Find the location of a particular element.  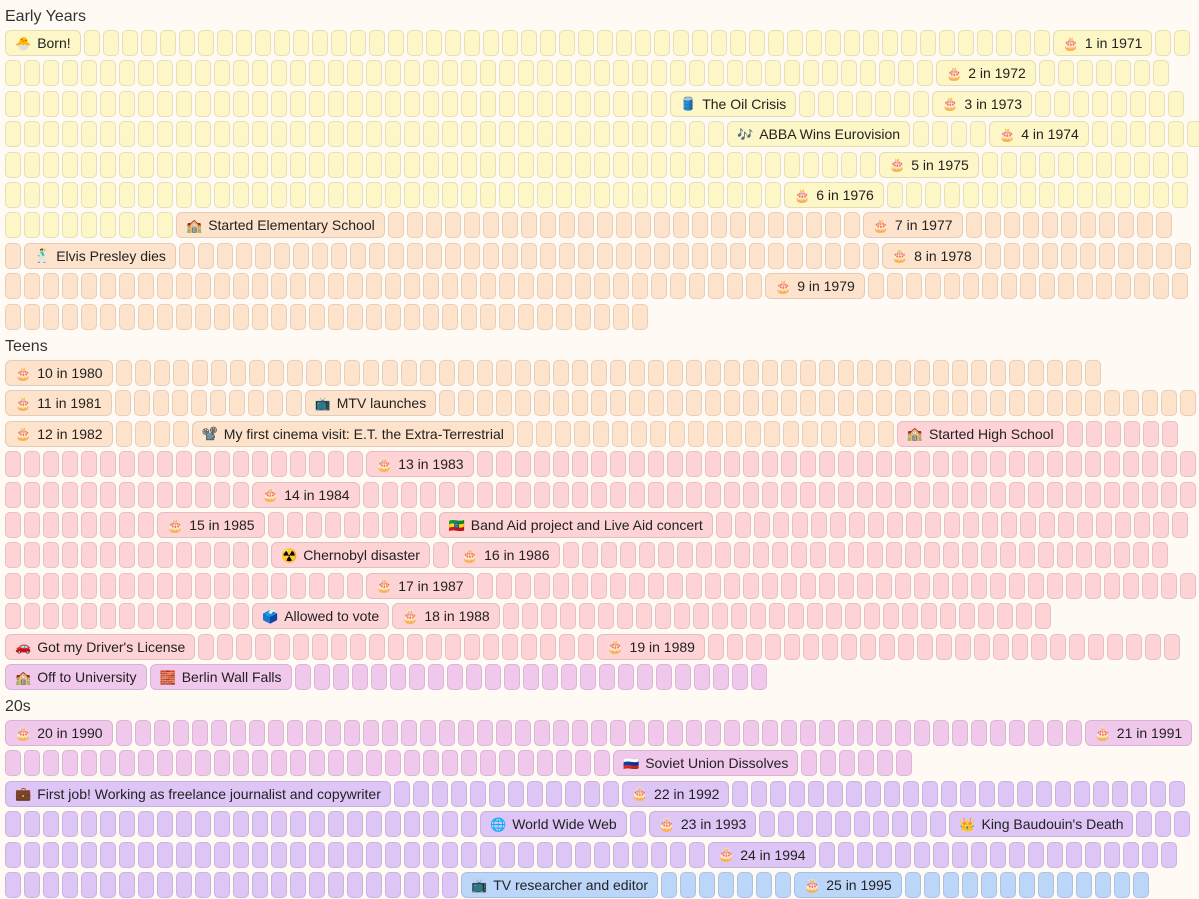

event-chip: 🎂 3 in 1973 is located at coordinates (982, 103).